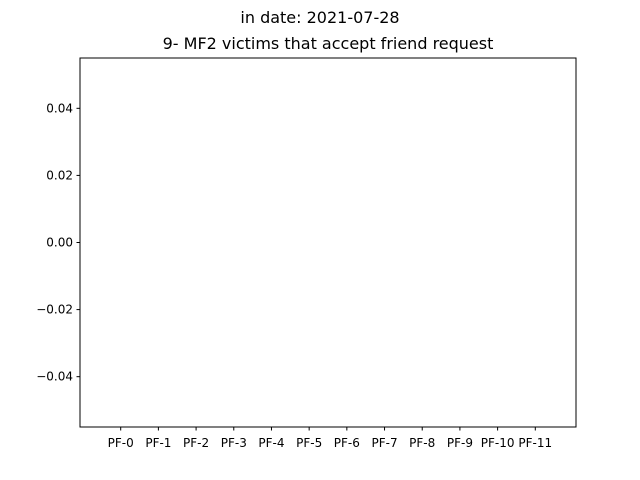 This screenshot has height=480, width=640. I want to click on x-tick-label: PF-1, so click(158, 443).